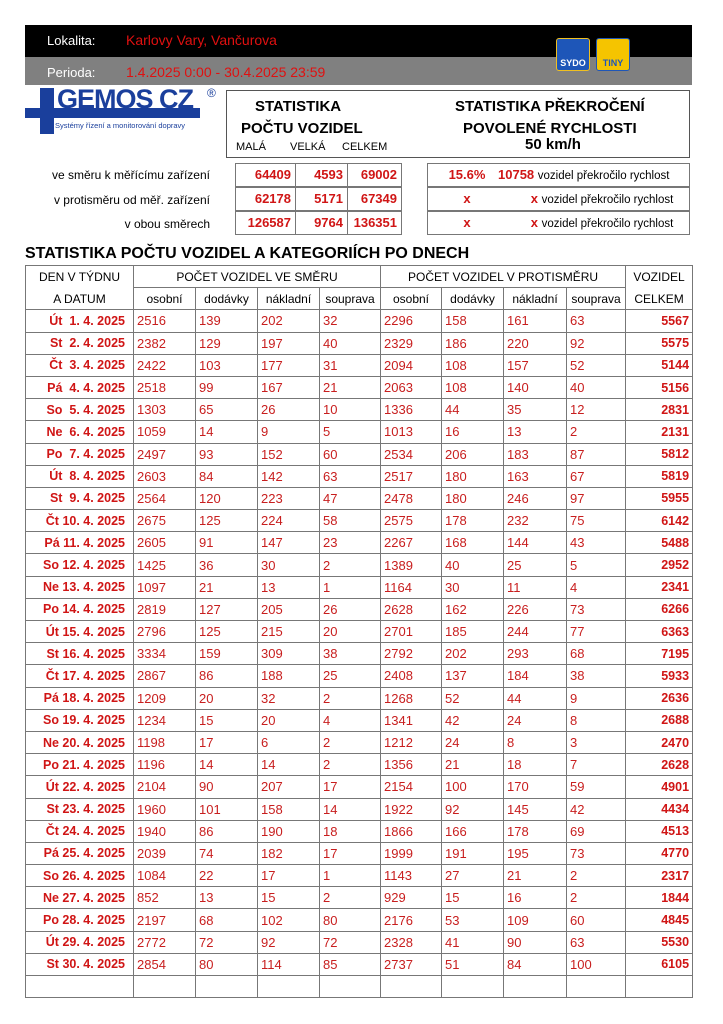  I want to click on count-cell: 99, so click(226, 387).